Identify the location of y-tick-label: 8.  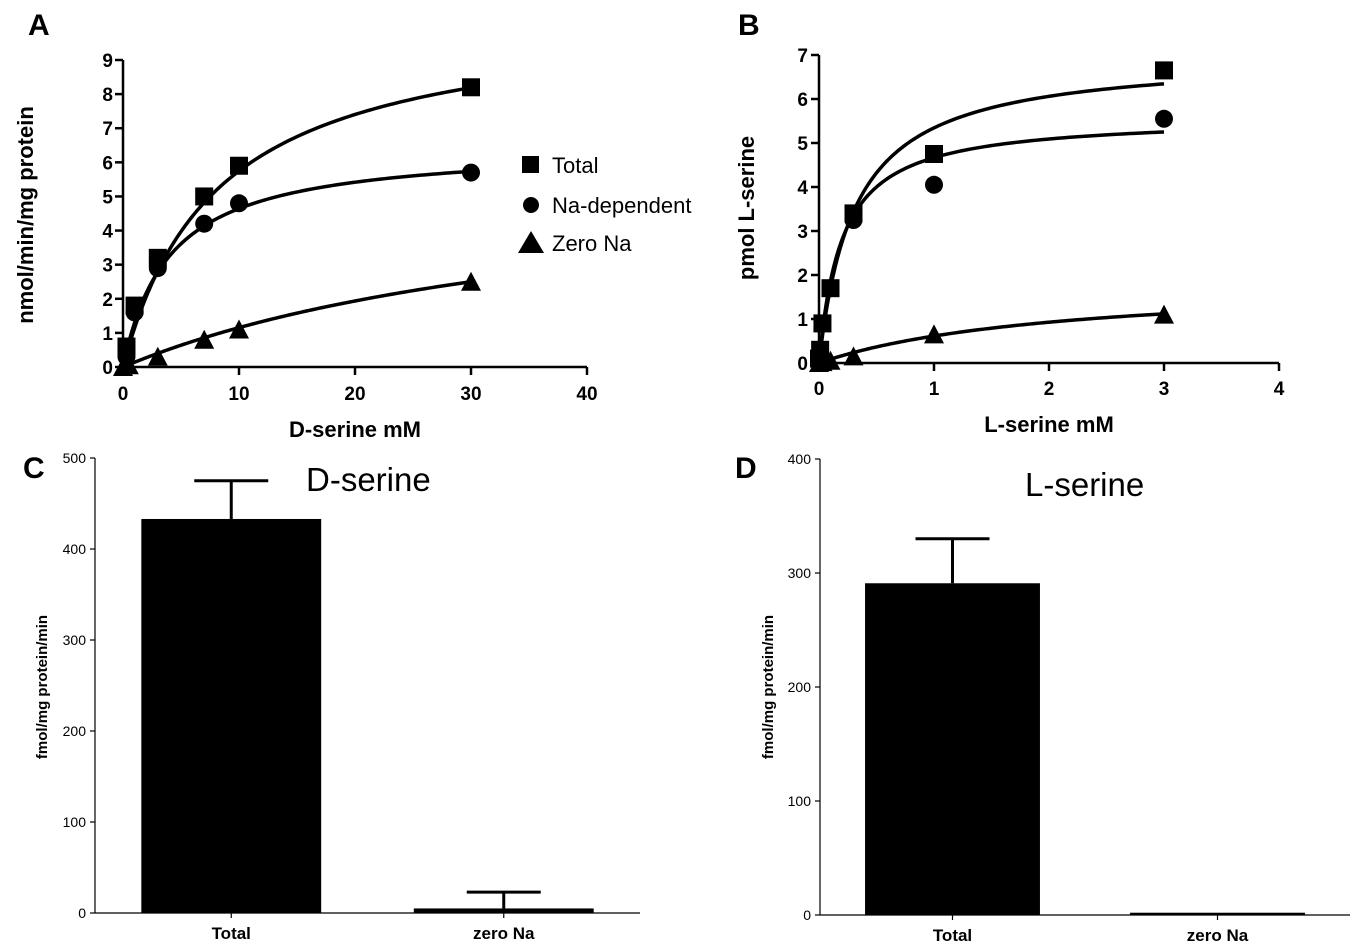
(107, 95).